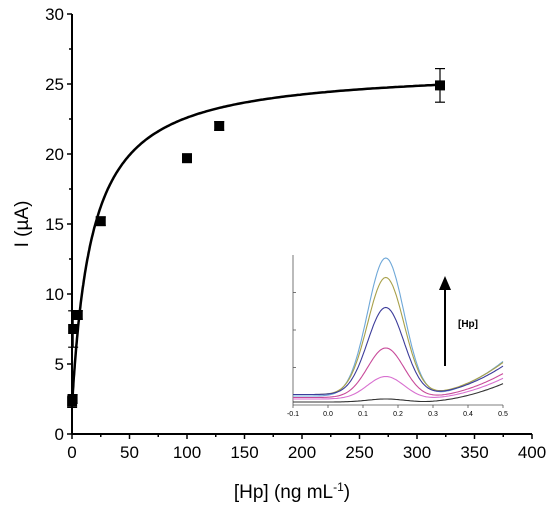 The image size is (550, 513). Describe the element at coordinates (503, 414) in the screenshot. I see `inset-x-tick-label: 0.5` at that location.